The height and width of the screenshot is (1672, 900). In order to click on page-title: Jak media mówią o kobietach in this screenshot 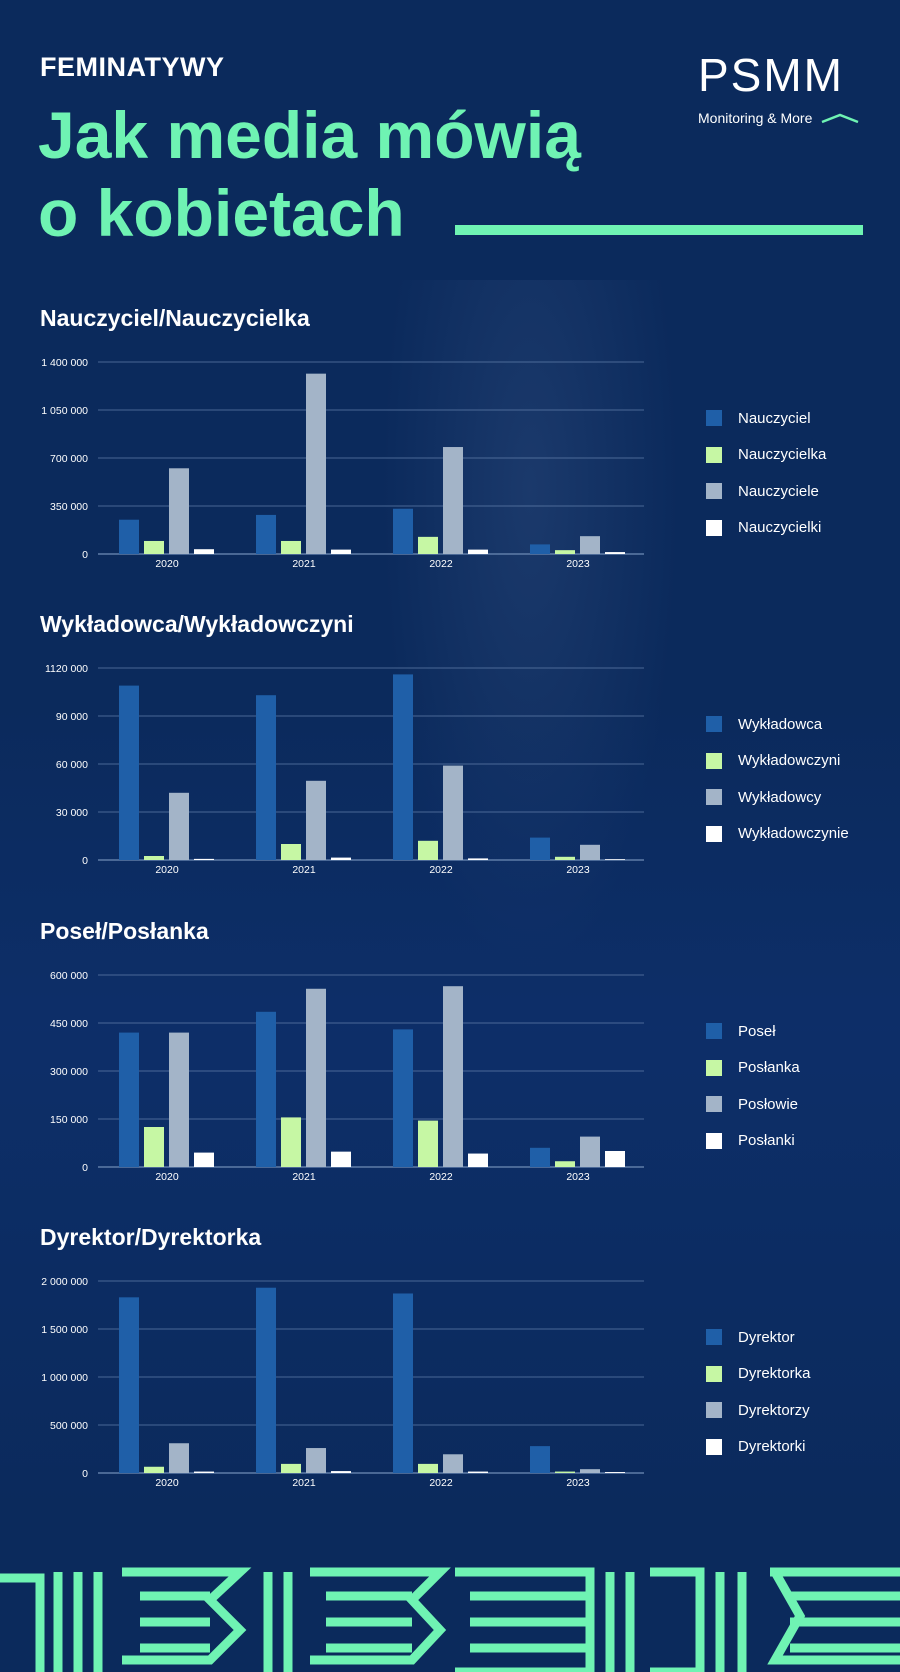, I will do `click(309, 174)`.